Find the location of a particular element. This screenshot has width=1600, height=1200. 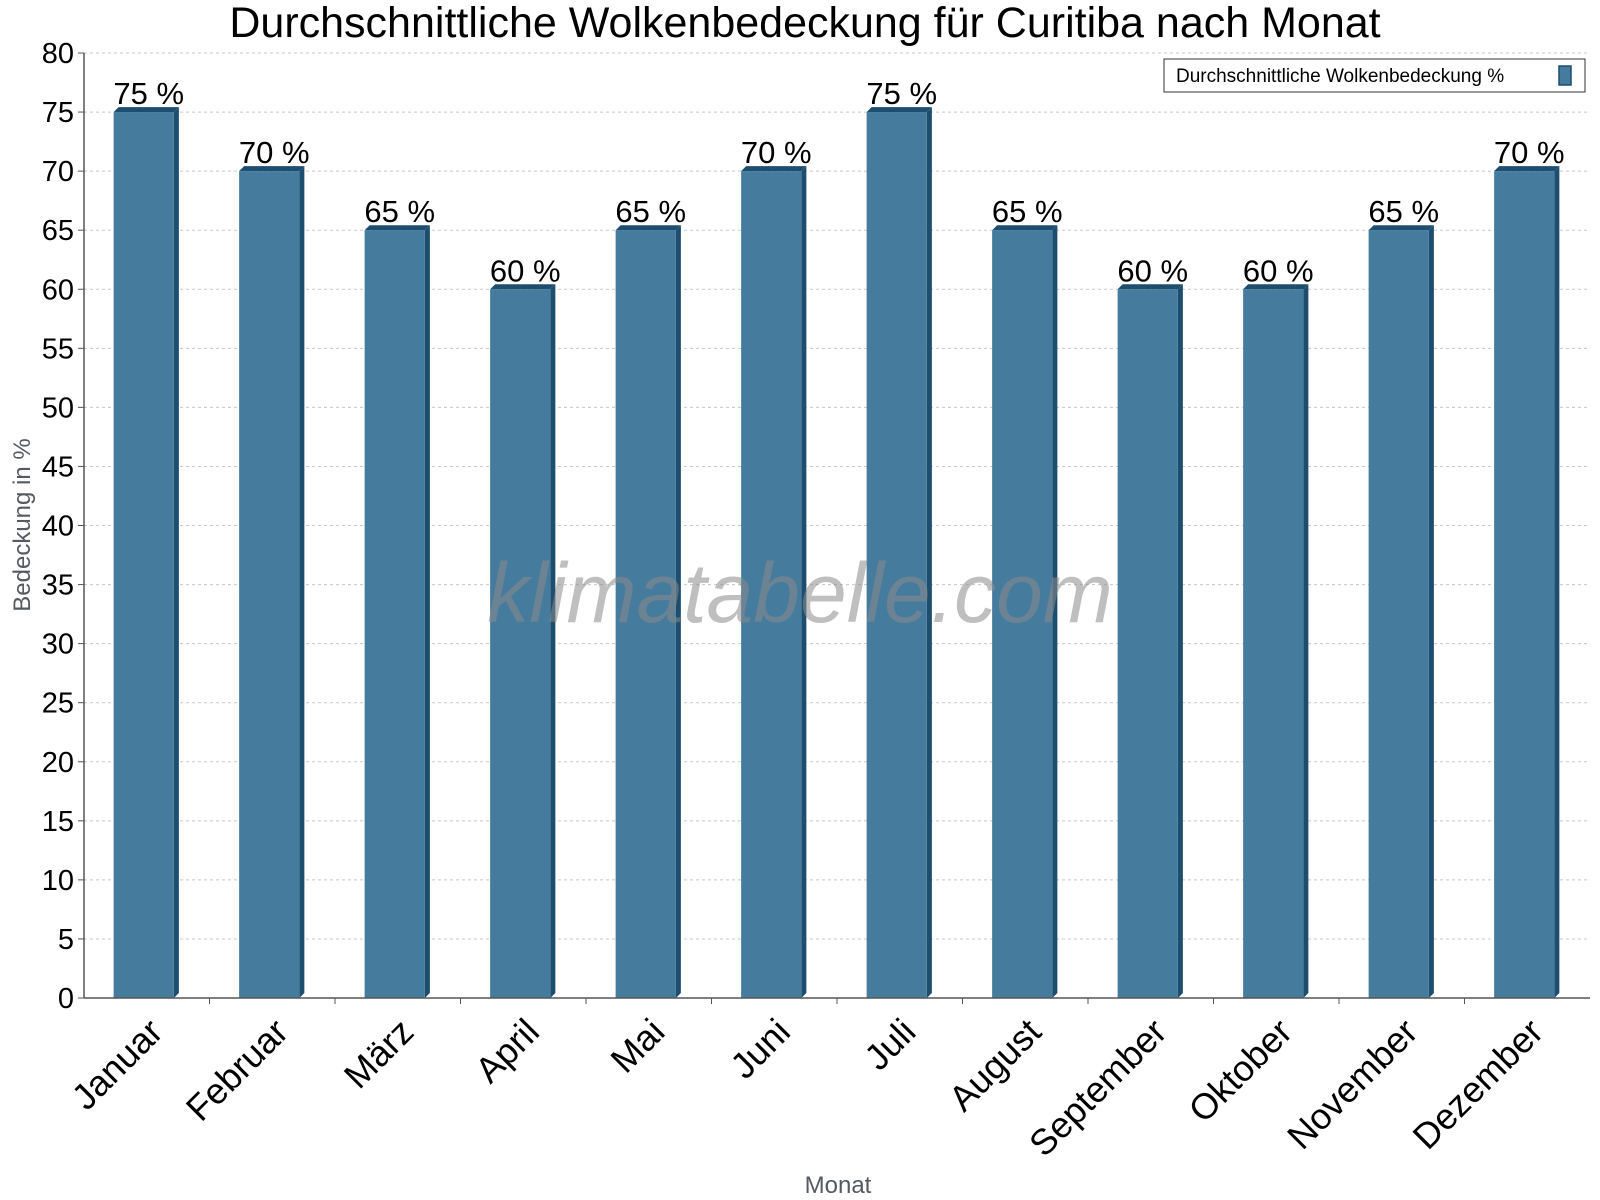

x-tick-label: März is located at coordinates (379, 1054).